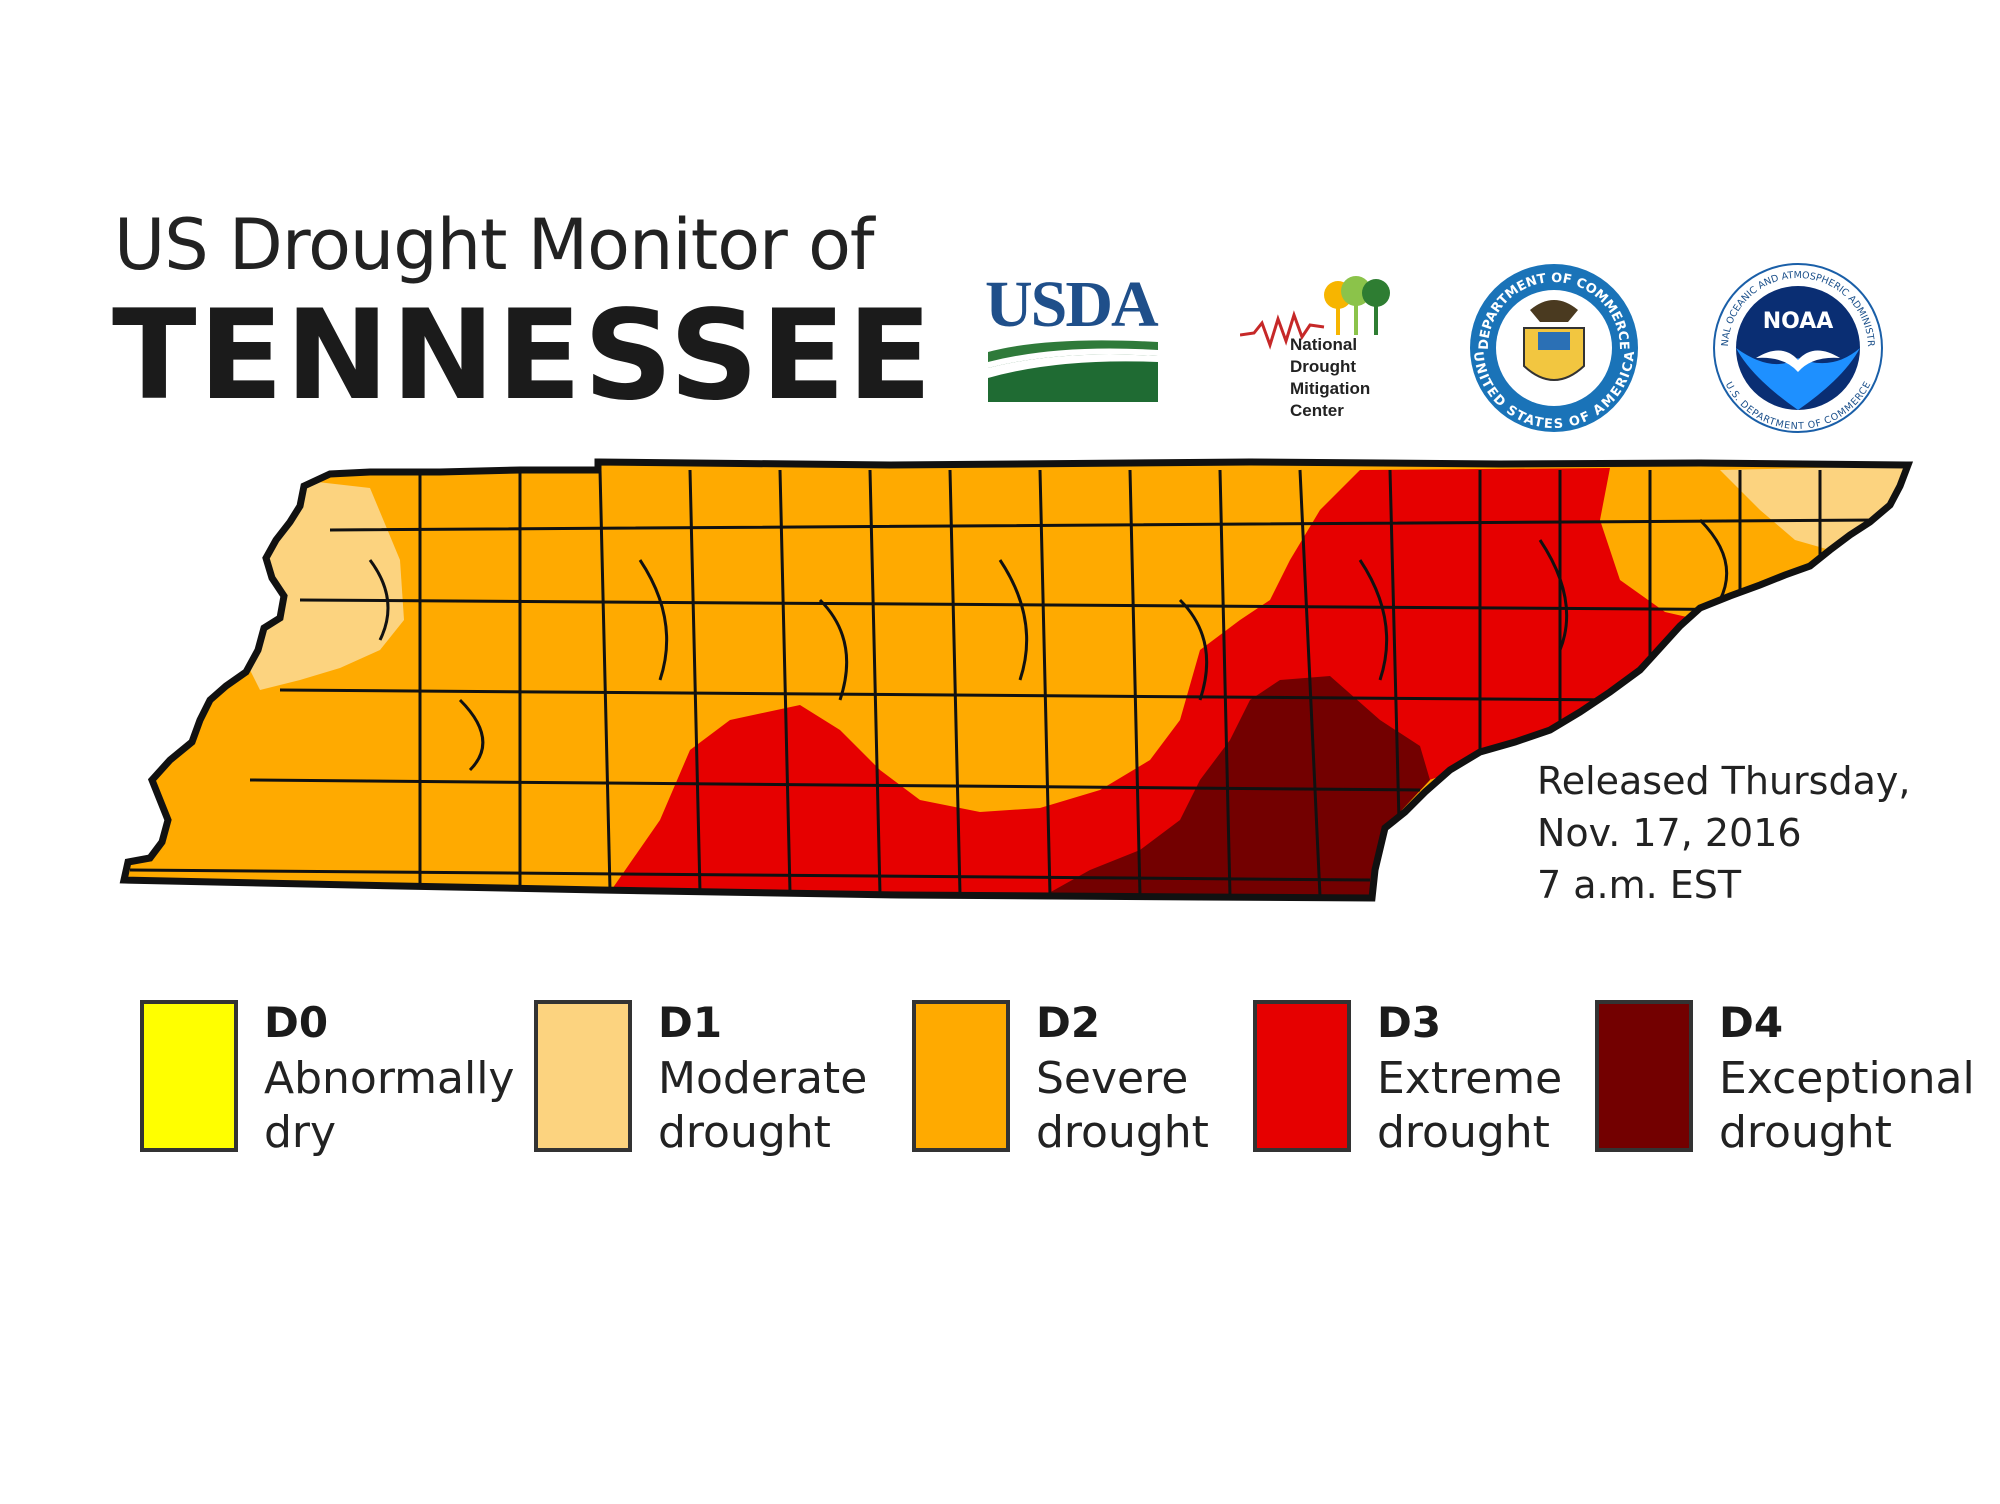 The image size is (2000, 1504). What do you see at coordinates (189, 1076) in the screenshot?
I see `legend-swatch-d0` at bounding box center [189, 1076].